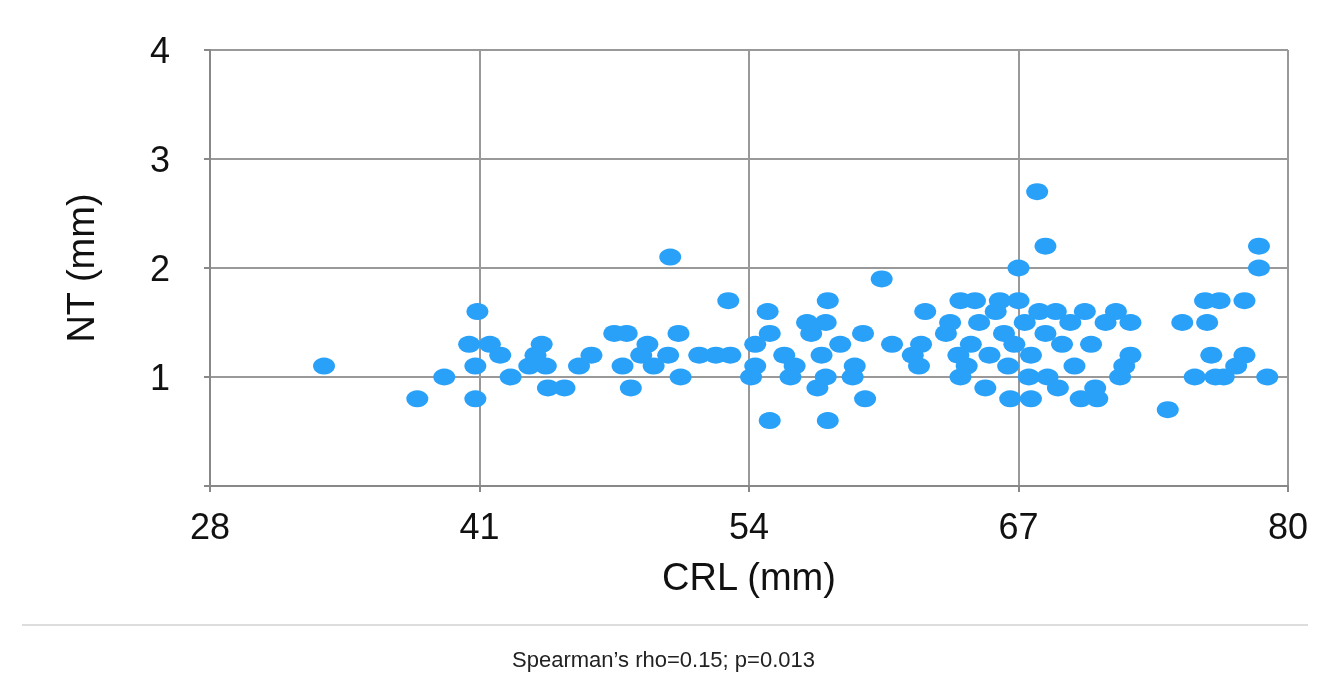 This screenshot has width=1327, height=698. Describe the element at coordinates (159, 268) in the screenshot. I see `y-tick-label: 2` at that location.